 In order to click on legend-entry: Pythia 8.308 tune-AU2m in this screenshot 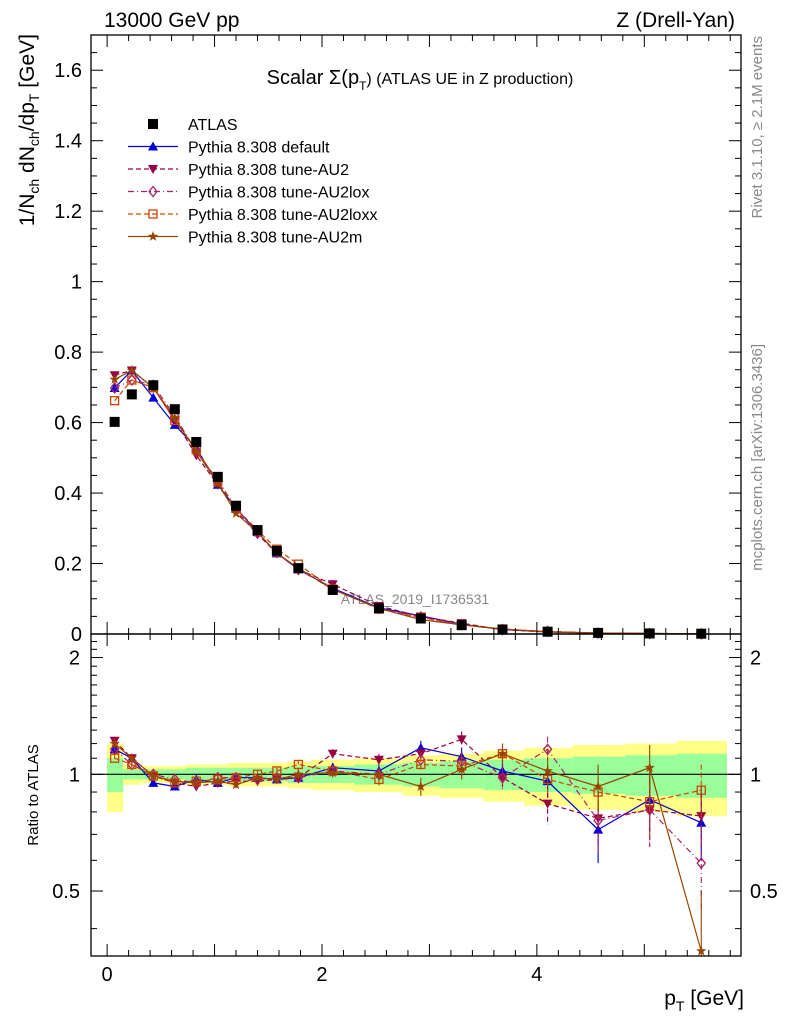, I will do `click(245, 238)`.